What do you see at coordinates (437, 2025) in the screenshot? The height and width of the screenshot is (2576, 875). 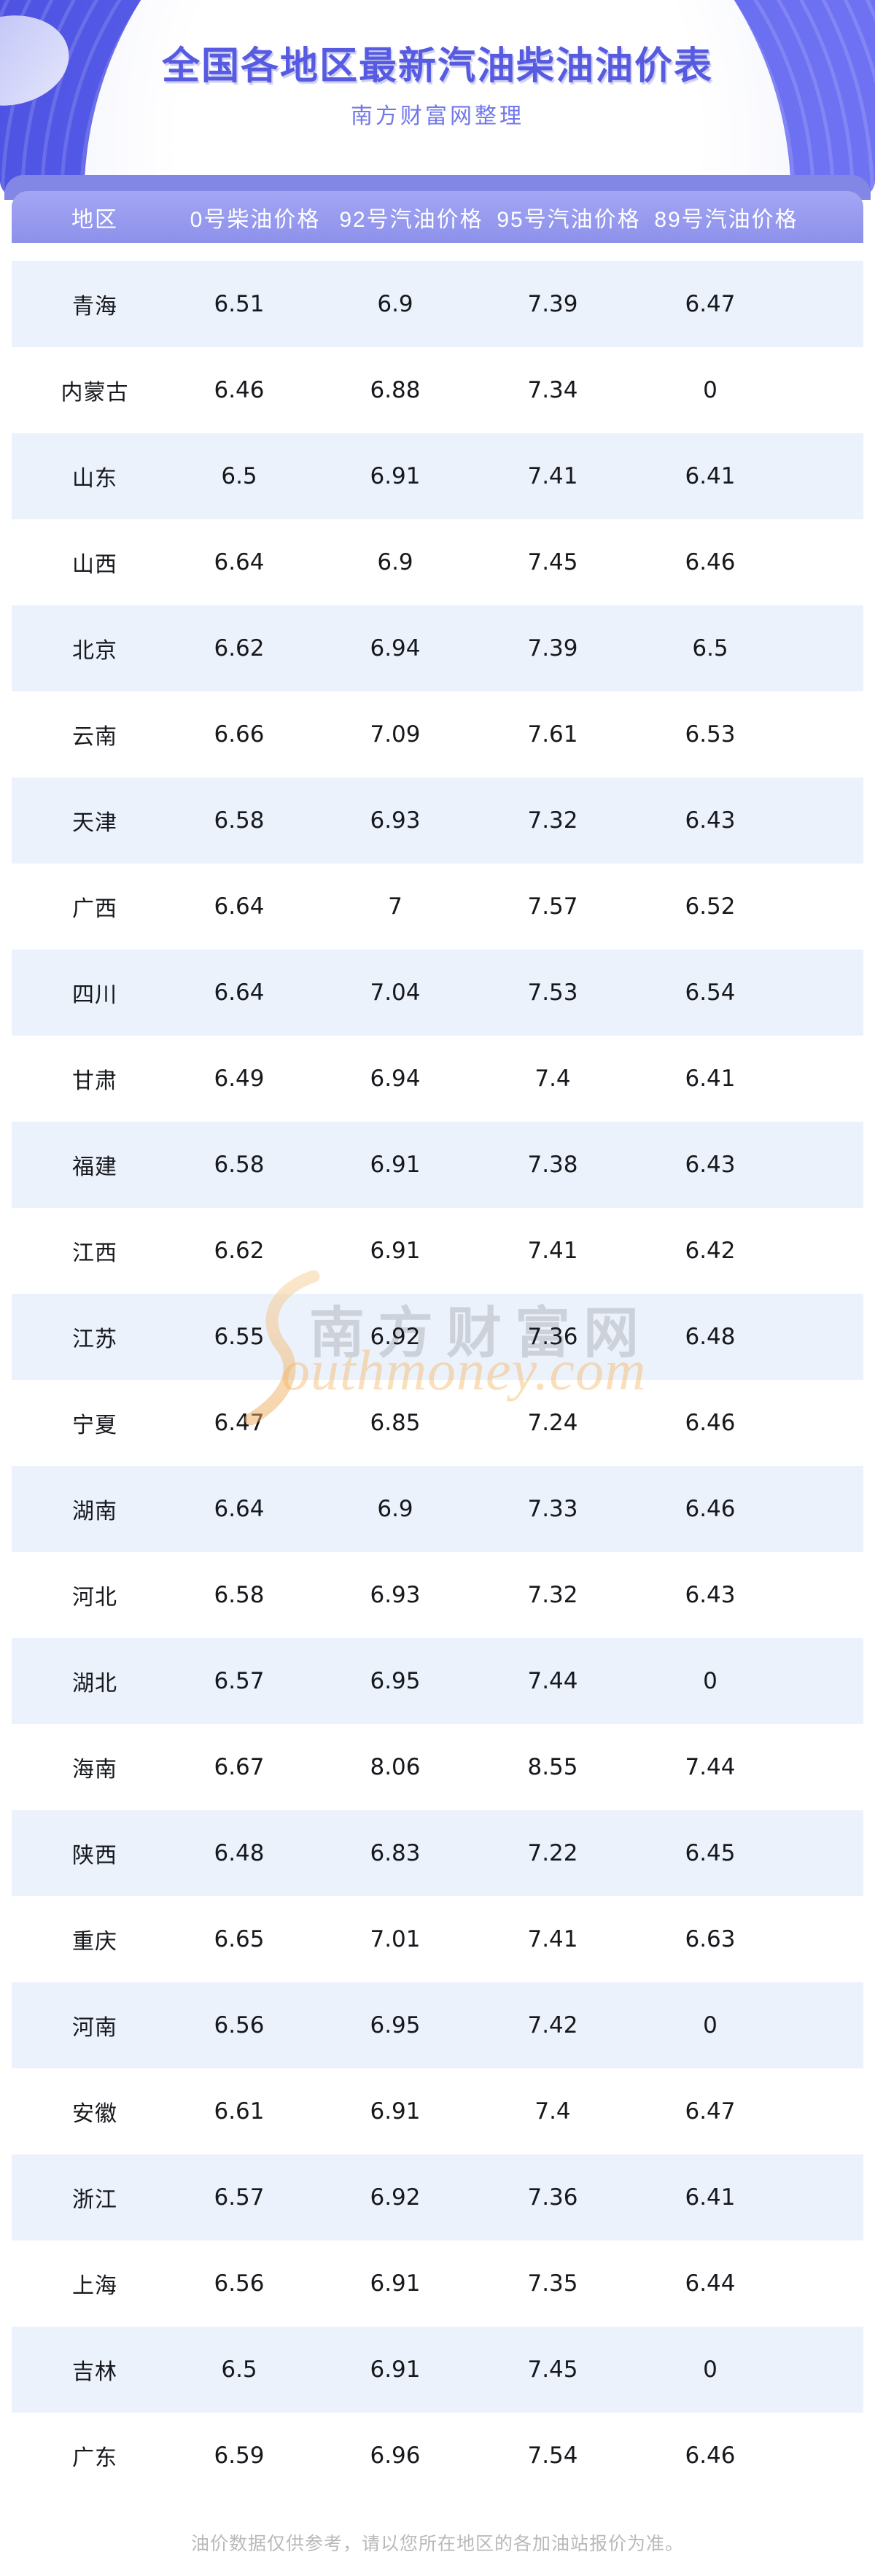 I see `table-row: 河南 6.56 6.95 7.42 0` at bounding box center [437, 2025].